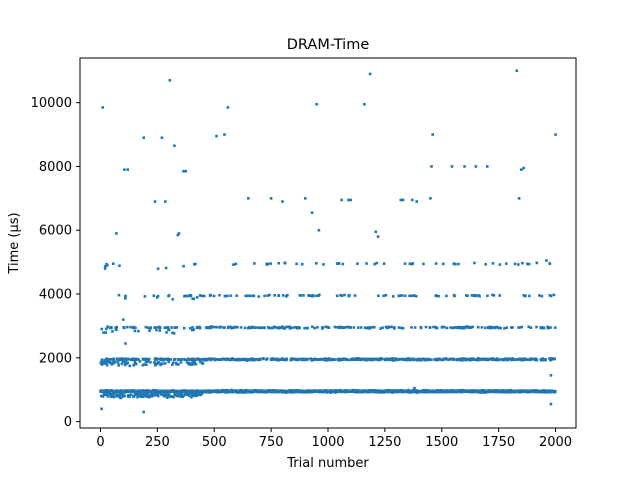 The width and height of the screenshot is (640, 484). What do you see at coordinates (441, 442) in the screenshot?
I see `x-tick-label: 1500` at bounding box center [441, 442].